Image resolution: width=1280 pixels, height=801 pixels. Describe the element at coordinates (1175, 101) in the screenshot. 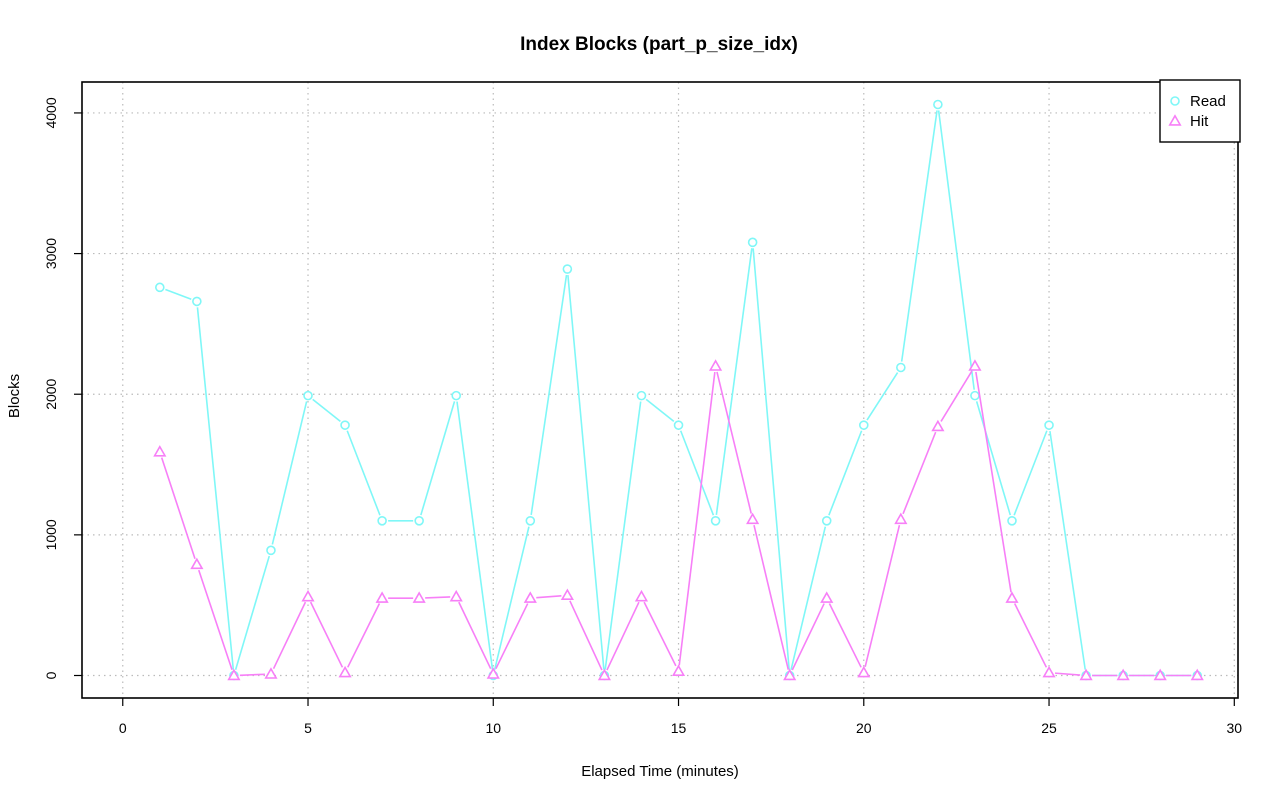

I see `legend-marker-read` at that location.